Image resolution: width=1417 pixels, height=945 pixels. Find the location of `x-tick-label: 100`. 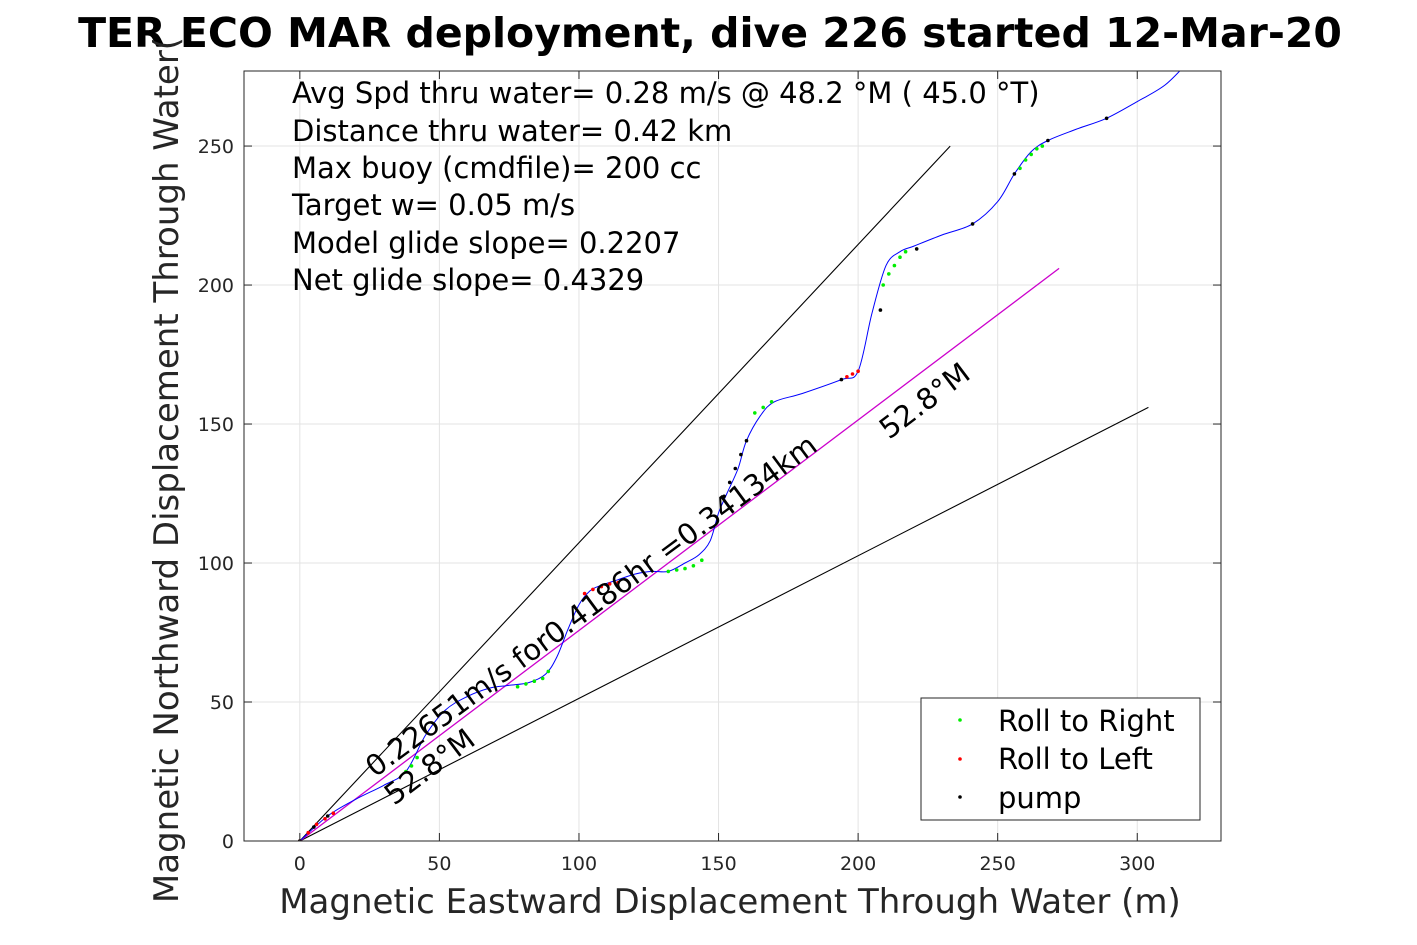

x-tick-label: 100 is located at coordinates (579, 864).